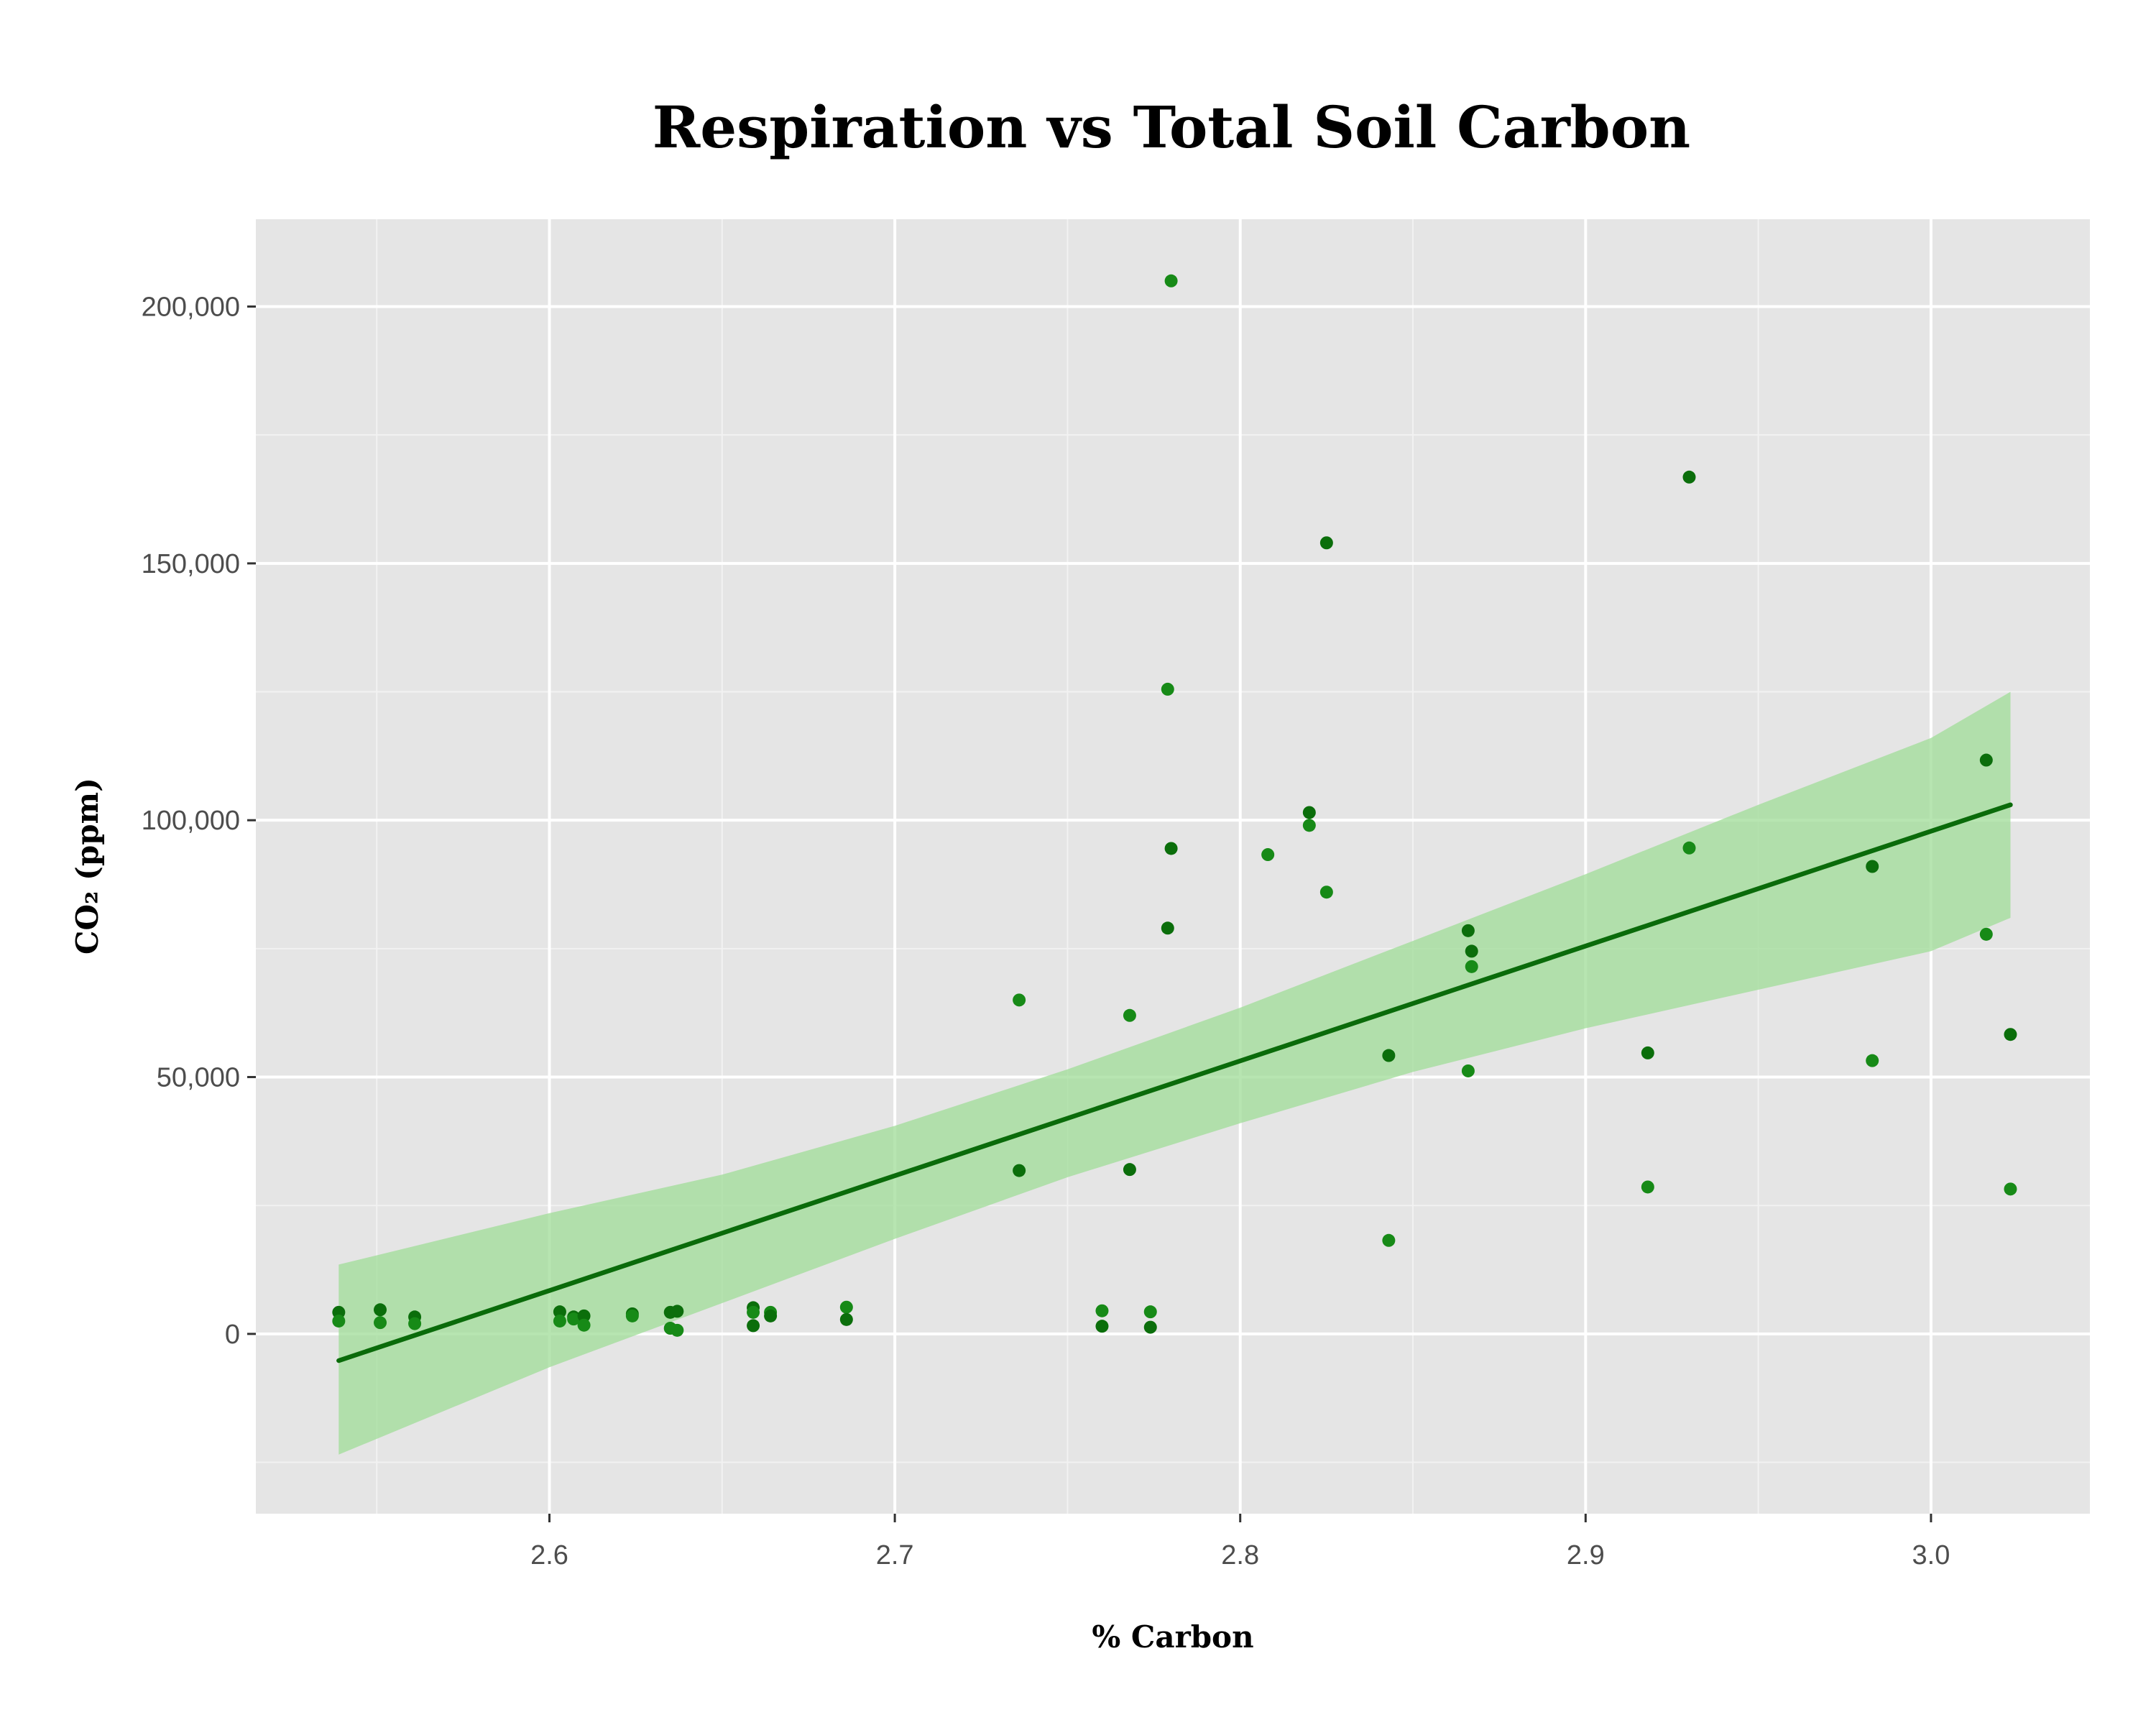  I want to click on x-tick-label: 2.9, so click(1586, 1555).